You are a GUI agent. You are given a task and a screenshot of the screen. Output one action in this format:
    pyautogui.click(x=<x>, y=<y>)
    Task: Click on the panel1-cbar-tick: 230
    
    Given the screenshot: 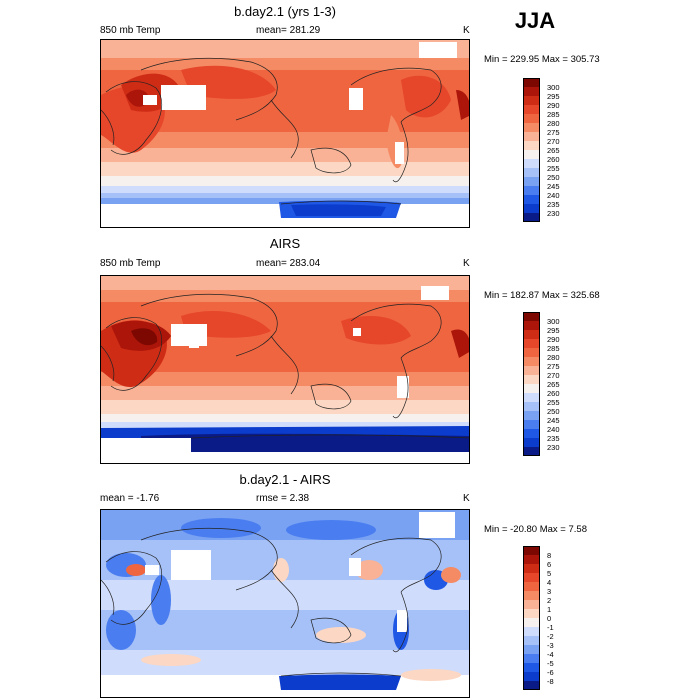 What is the action you would take?
    pyautogui.click(x=553, y=213)
    